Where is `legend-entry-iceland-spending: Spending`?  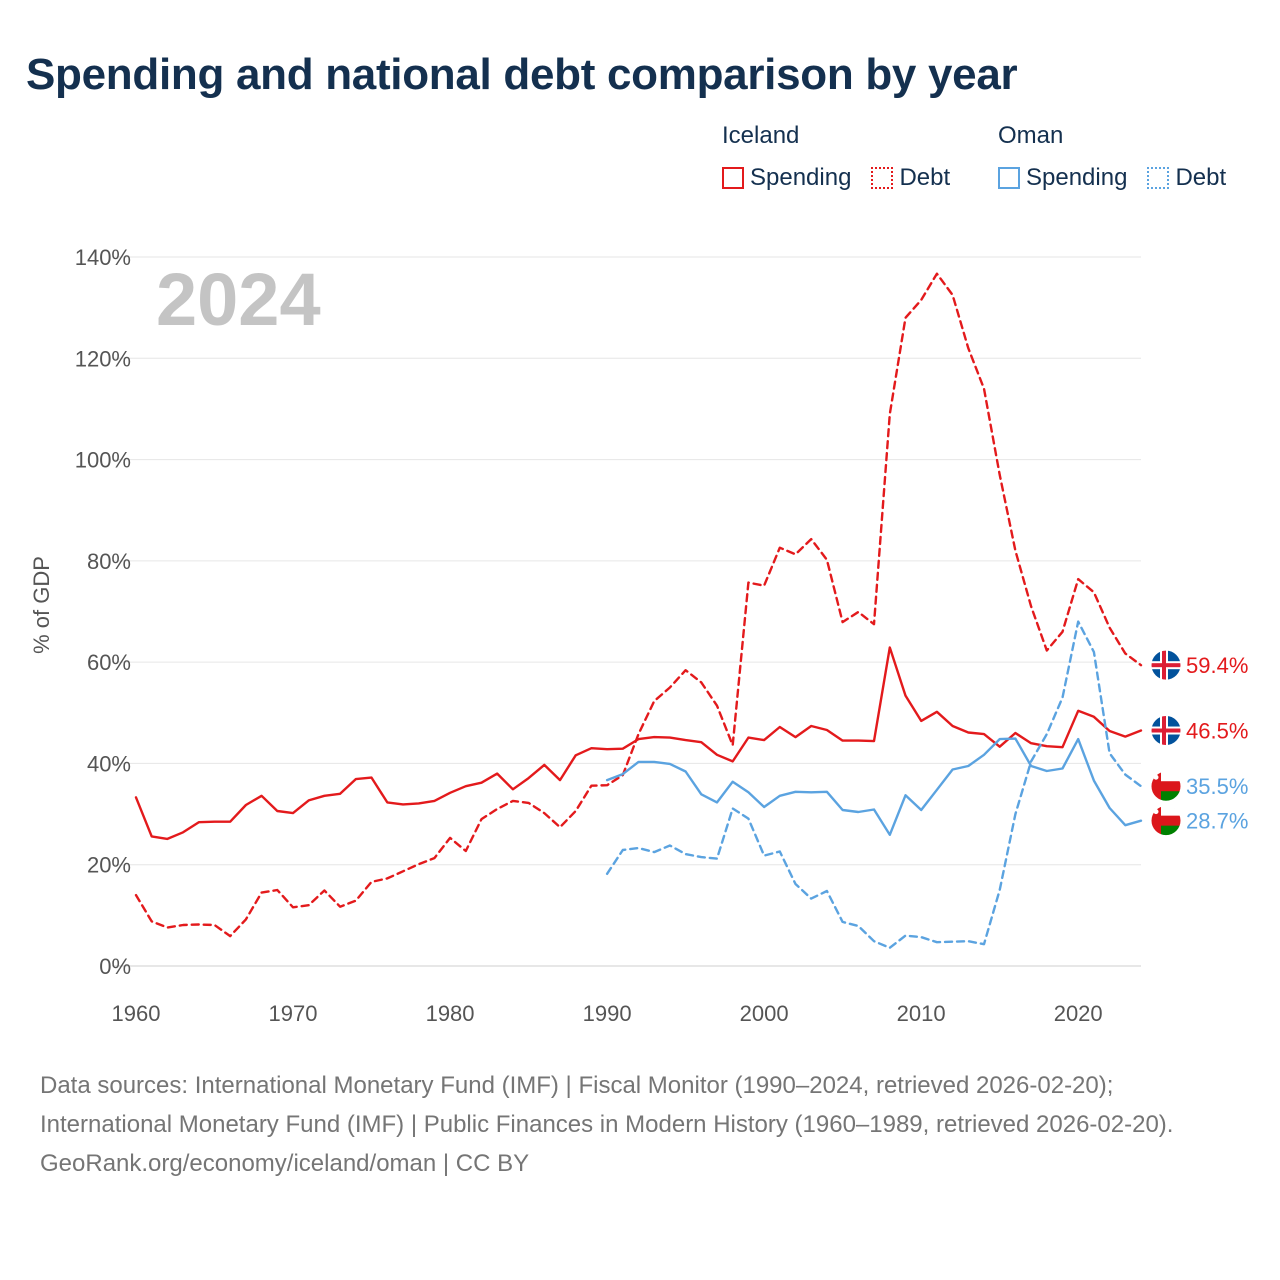 legend-entry-iceland-spending: Spending is located at coordinates (786, 178).